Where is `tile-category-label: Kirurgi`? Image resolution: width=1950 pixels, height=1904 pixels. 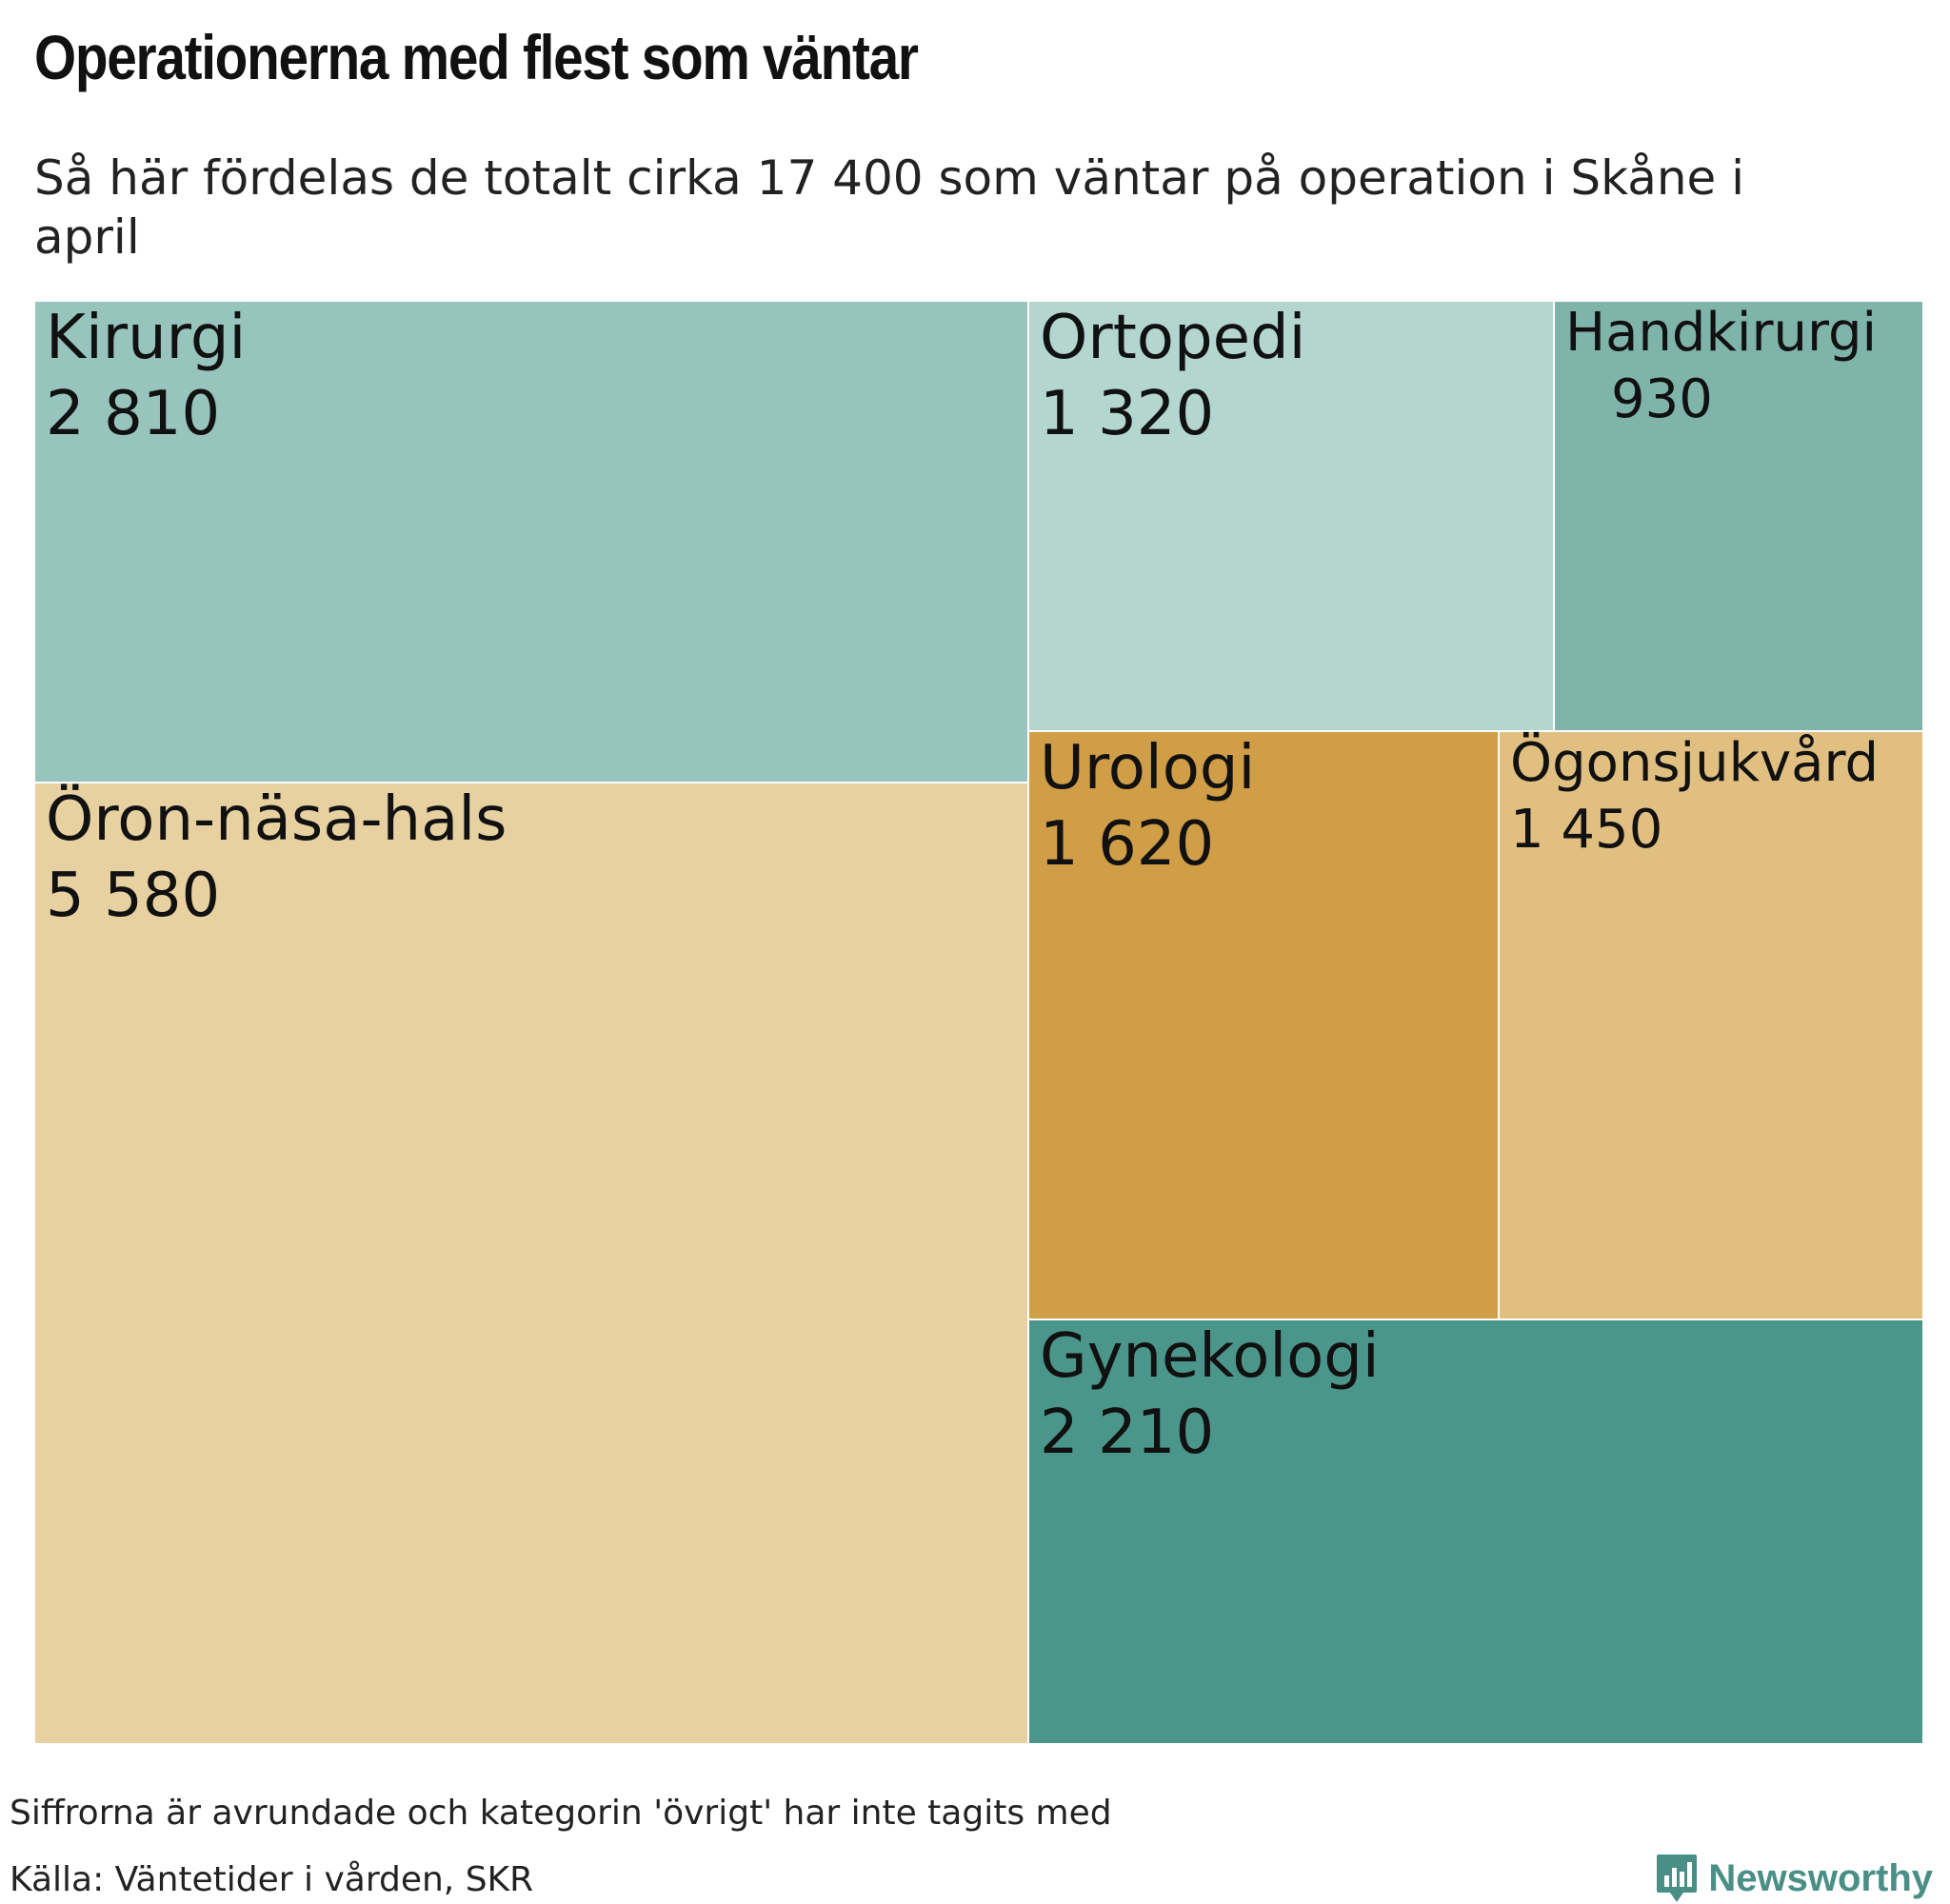
tile-category-label: Kirurgi is located at coordinates (146, 338).